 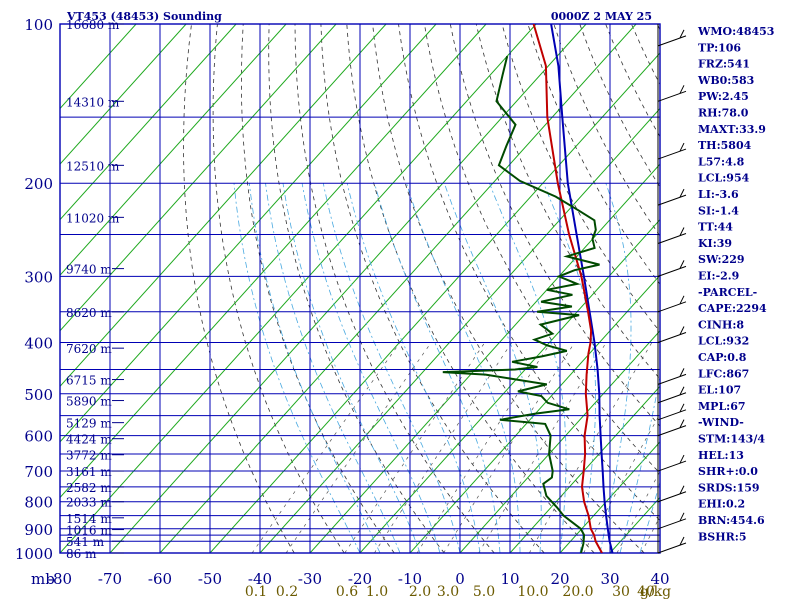 What do you see at coordinates (719, 390) in the screenshot?
I see `index-item: EL:107` at bounding box center [719, 390].